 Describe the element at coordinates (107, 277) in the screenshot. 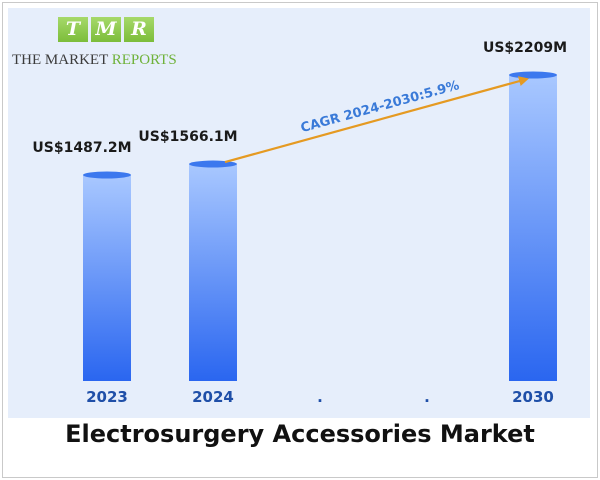

I see `bar-2023` at that location.